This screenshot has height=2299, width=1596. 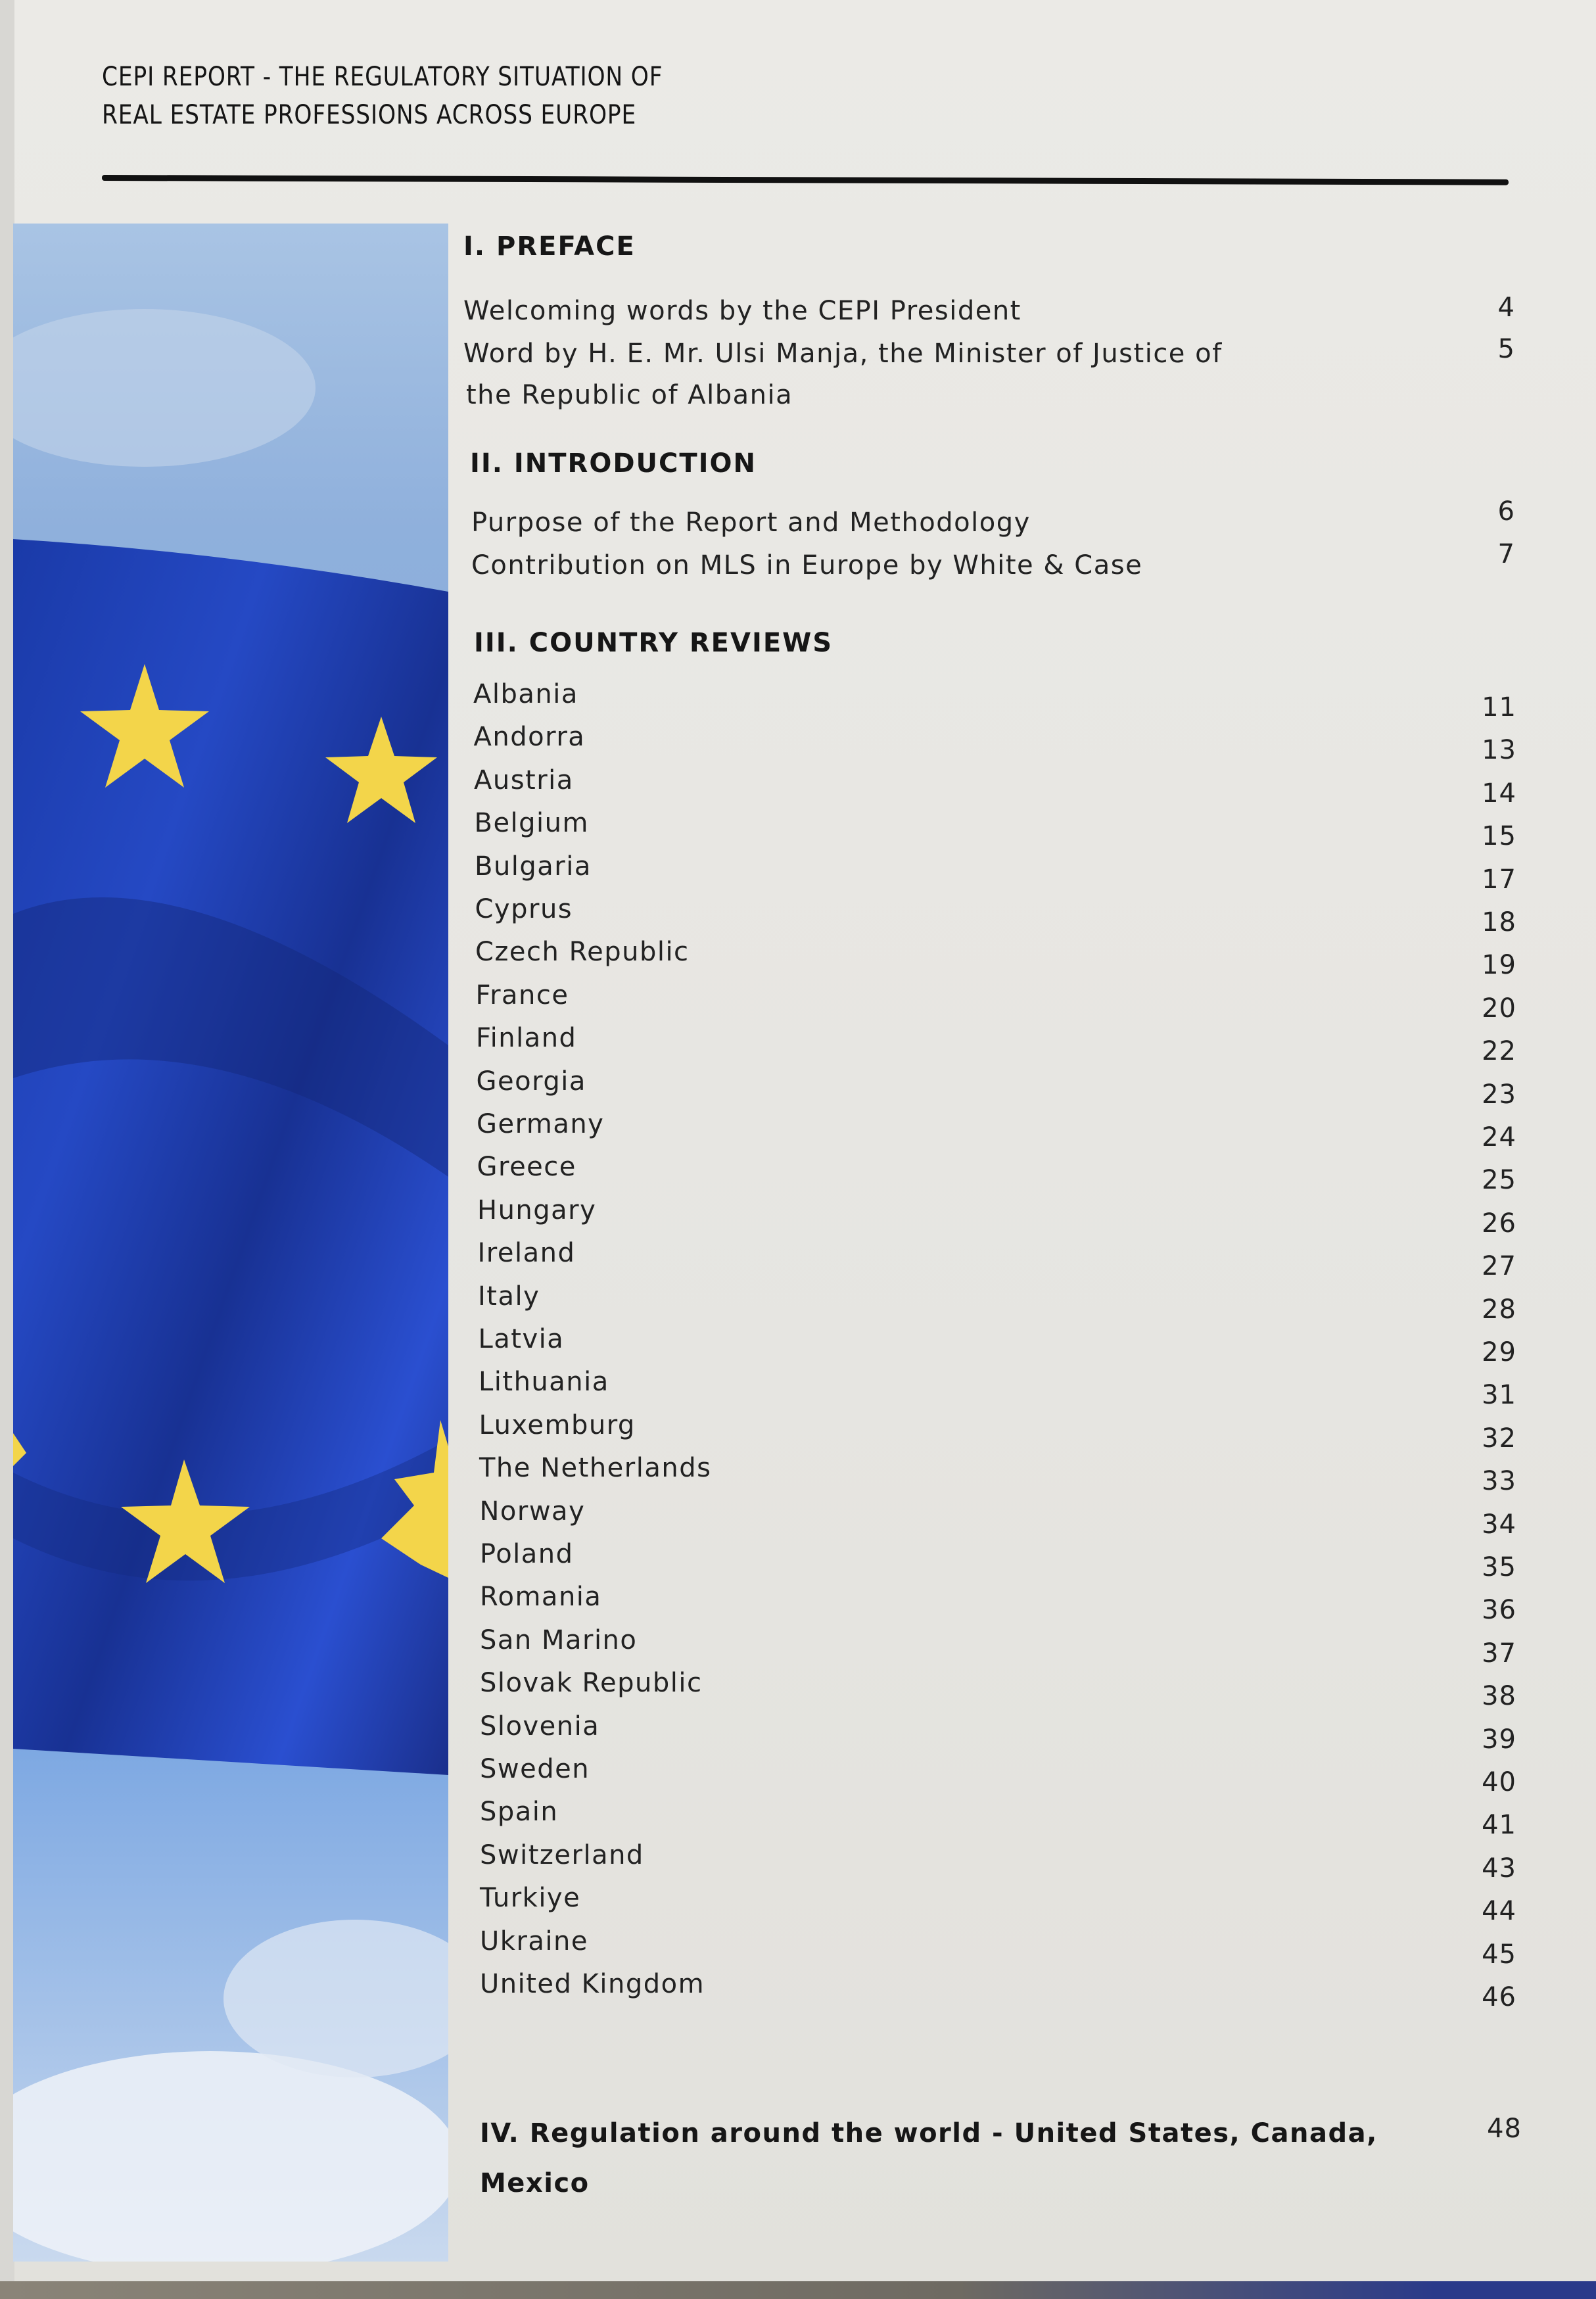 I want to click on toc-entry-page: 31, so click(x=1499, y=1395).